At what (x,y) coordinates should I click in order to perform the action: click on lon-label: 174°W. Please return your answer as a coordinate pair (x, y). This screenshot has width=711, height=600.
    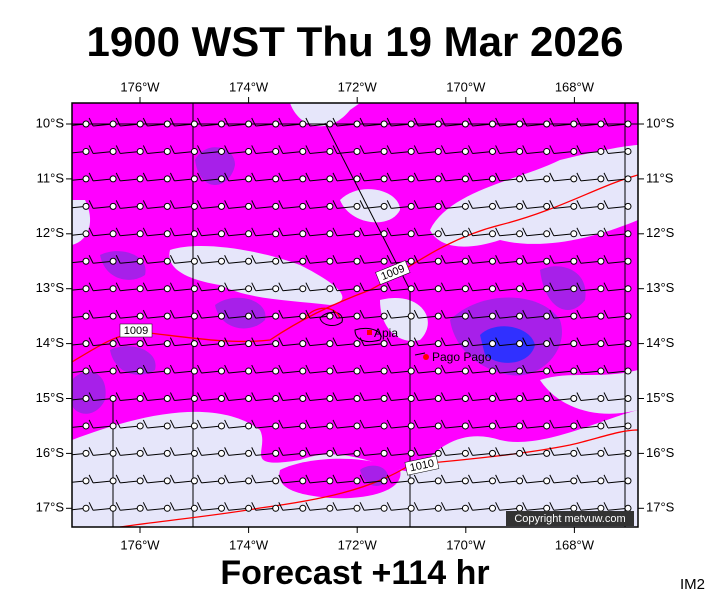
    Looking at the image, I should click on (249, 544).